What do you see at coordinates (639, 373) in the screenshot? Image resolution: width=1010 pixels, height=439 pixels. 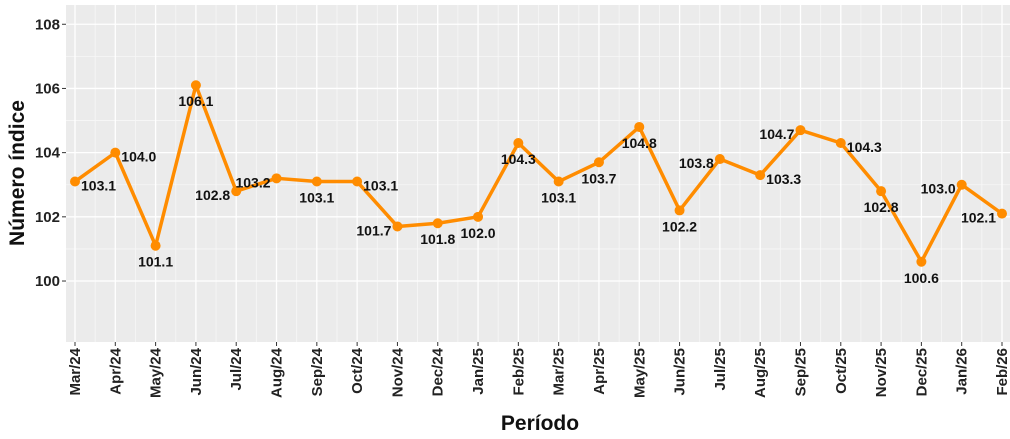 I see `x-tick-label: May/25` at bounding box center [639, 373].